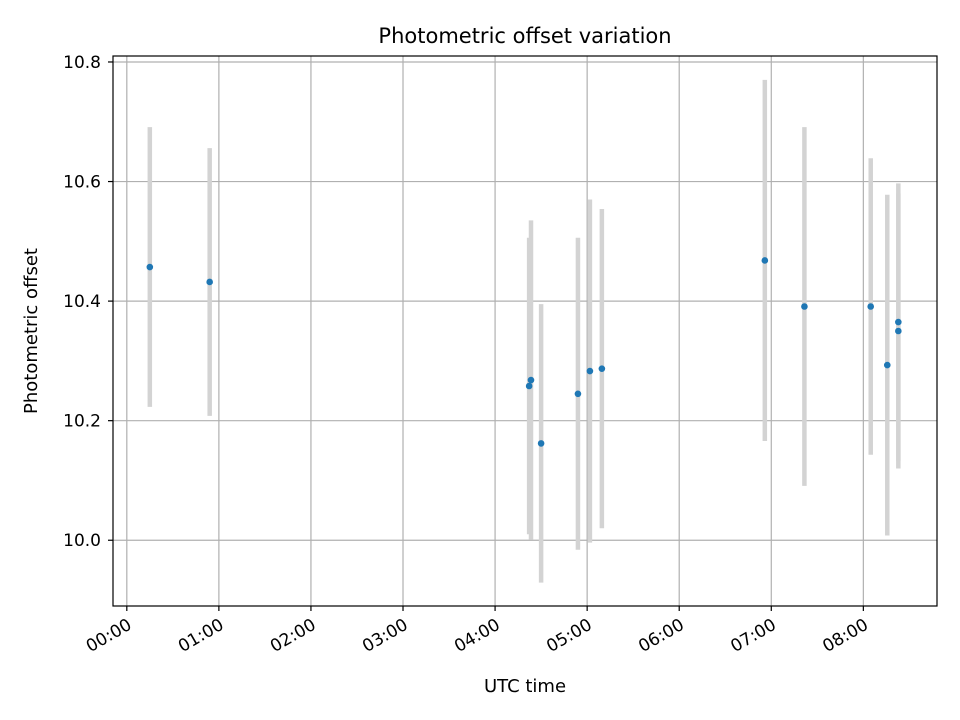  What do you see at coordinates (82, 63) in the screenshot?
I see `y-tick-label: 10.8` at bounding box center [82, 63].